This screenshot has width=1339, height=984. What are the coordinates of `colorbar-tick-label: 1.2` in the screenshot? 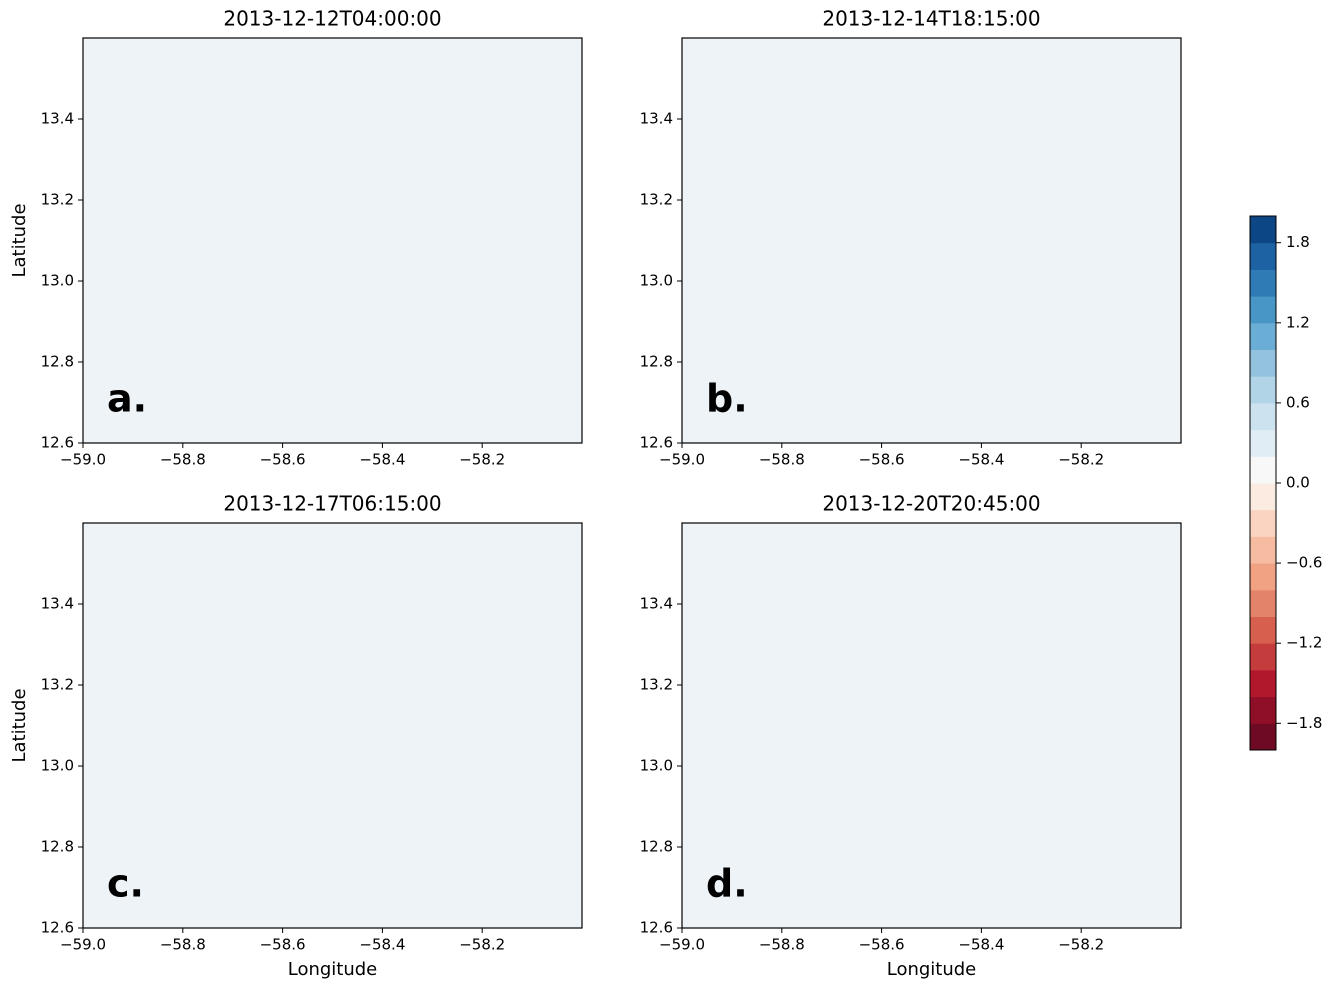 It's located at (1298, 322).